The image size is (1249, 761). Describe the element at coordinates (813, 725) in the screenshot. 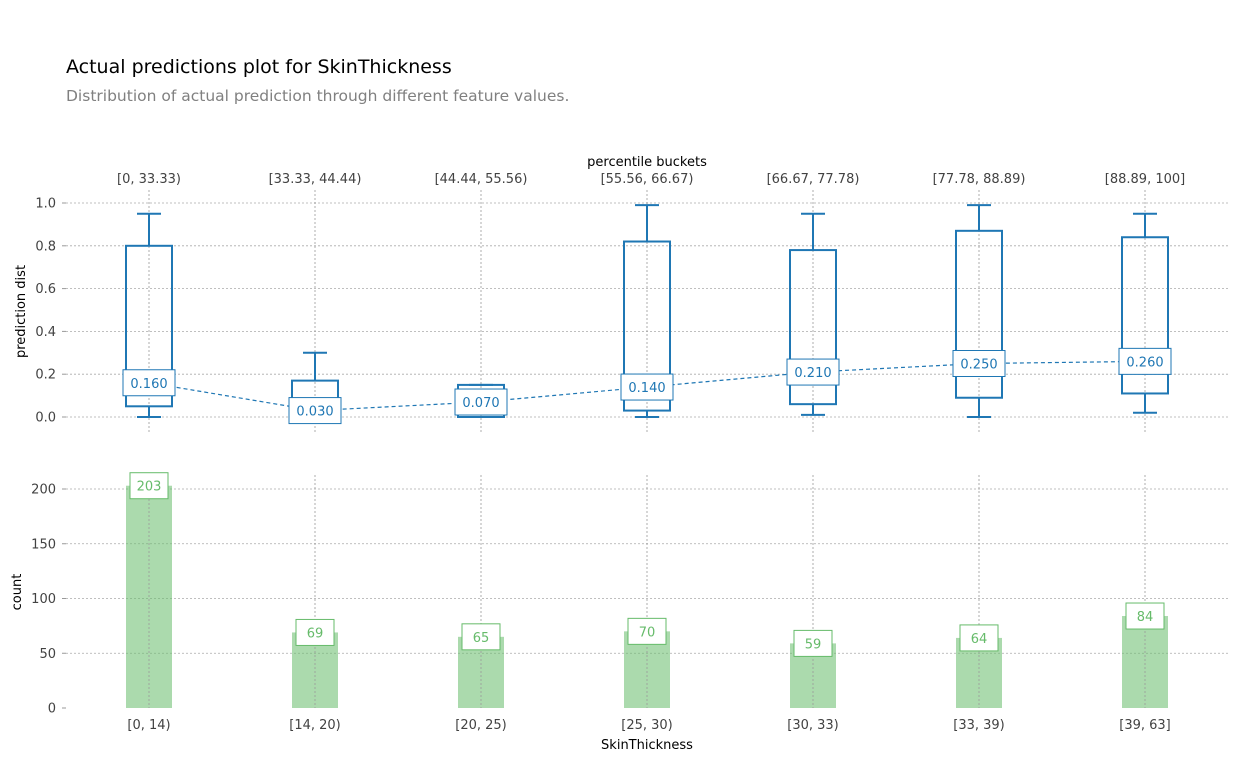

I see `x-tick-label: [30, 33)` at that location.